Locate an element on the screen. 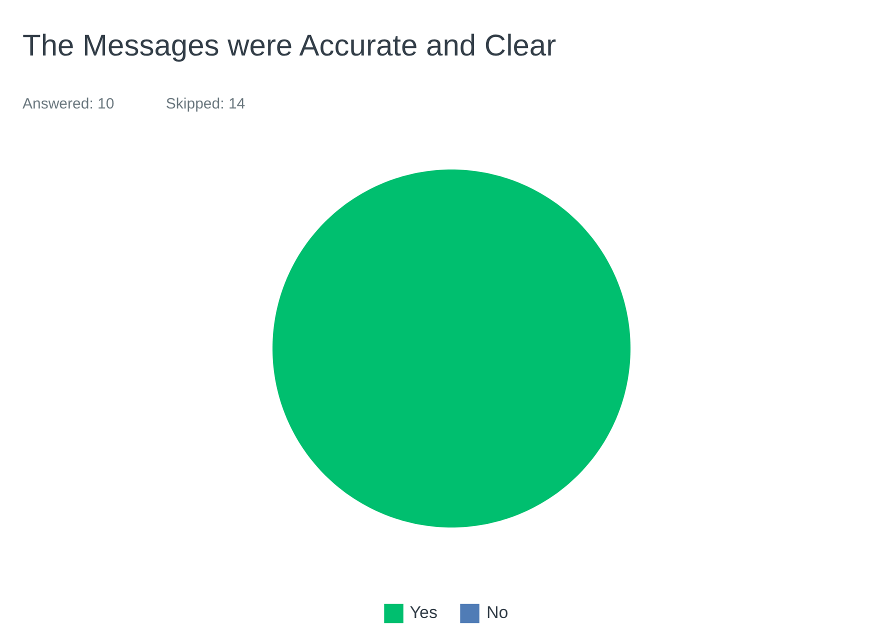 This screenshot has height=635, width=889. text: Answered: 10 is located at coordinates (68, 104).